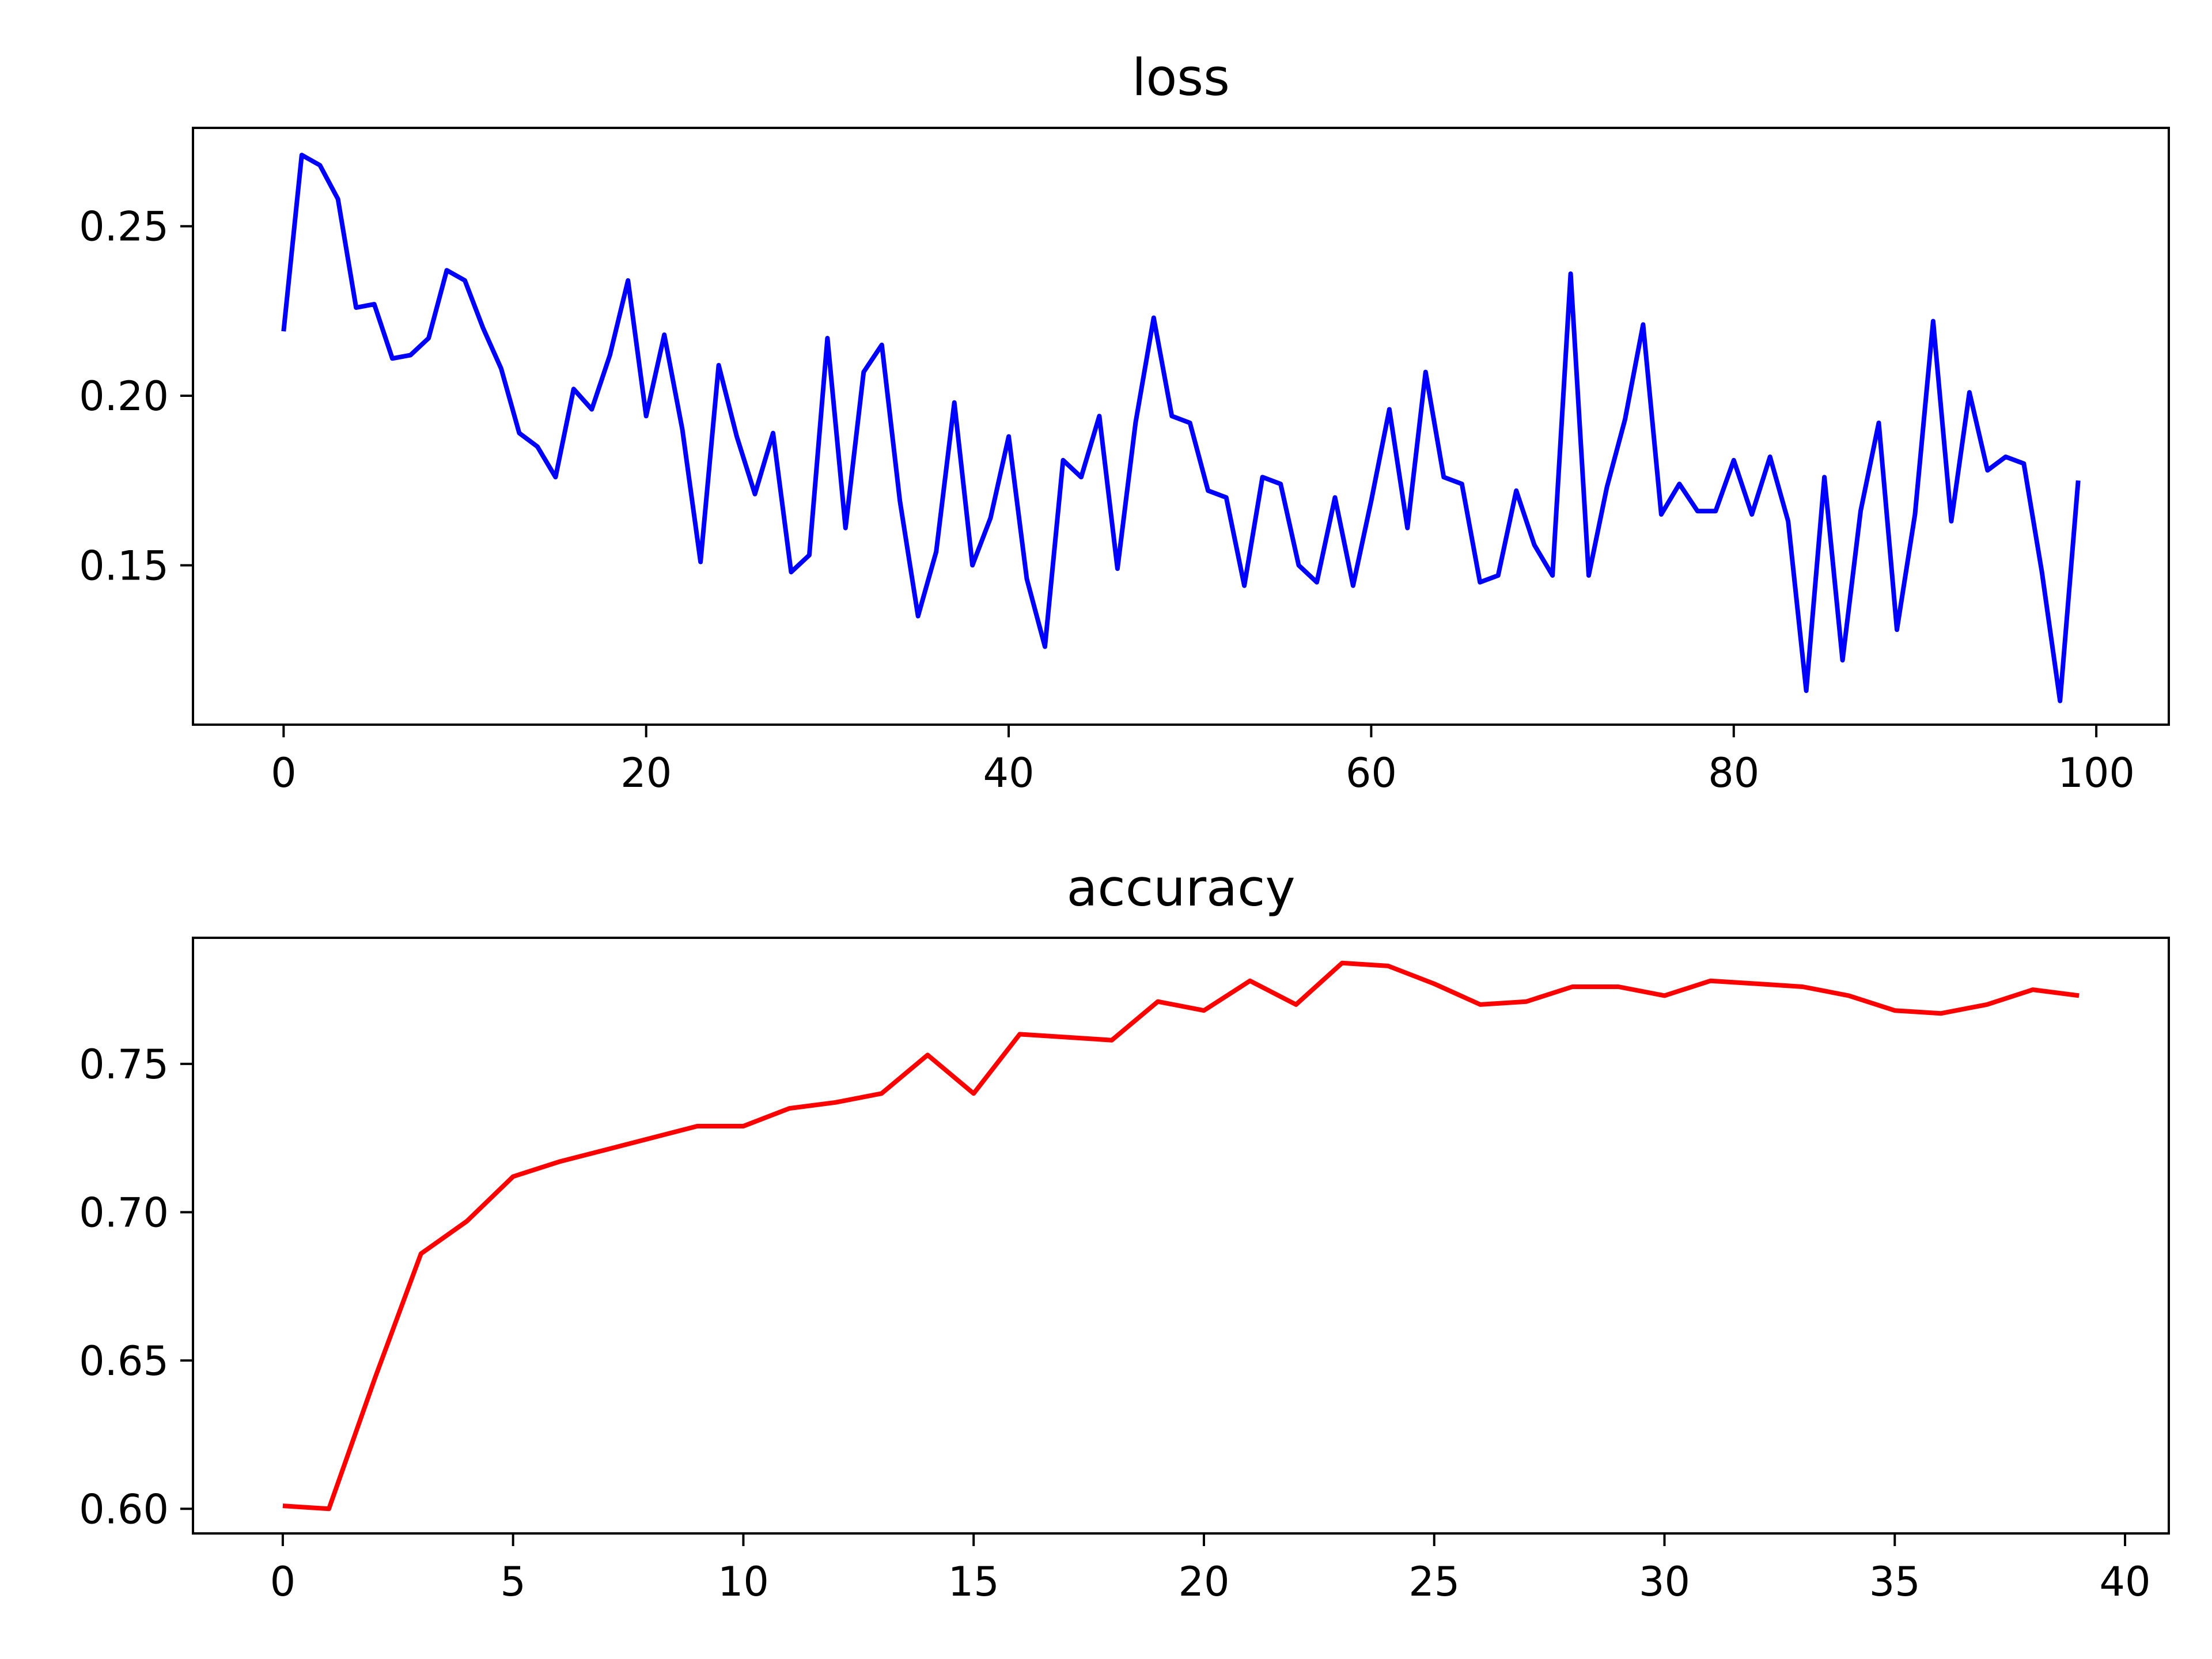  What do you see at coordinates (2096, 773) in the screenshot?
I see `x-tick-label: 100` at bounding box center [2096, 773].